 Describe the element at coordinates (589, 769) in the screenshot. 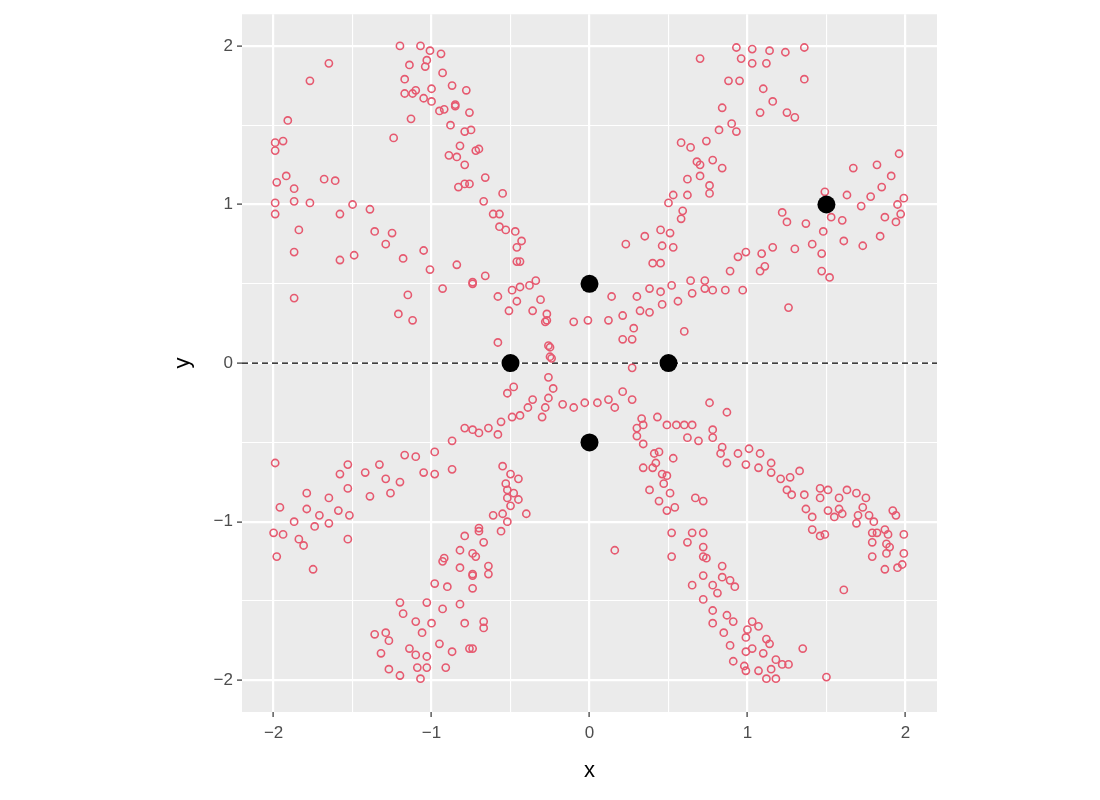

I see `x-axis-title: x` at that location.